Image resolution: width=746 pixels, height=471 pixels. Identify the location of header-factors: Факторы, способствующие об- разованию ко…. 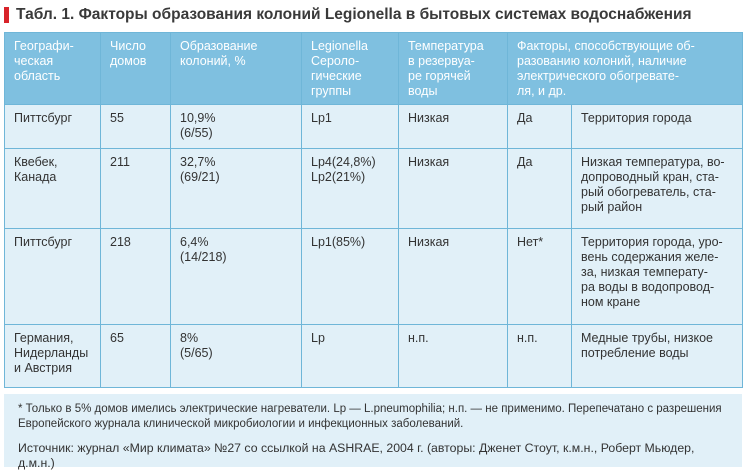
(625, 68).